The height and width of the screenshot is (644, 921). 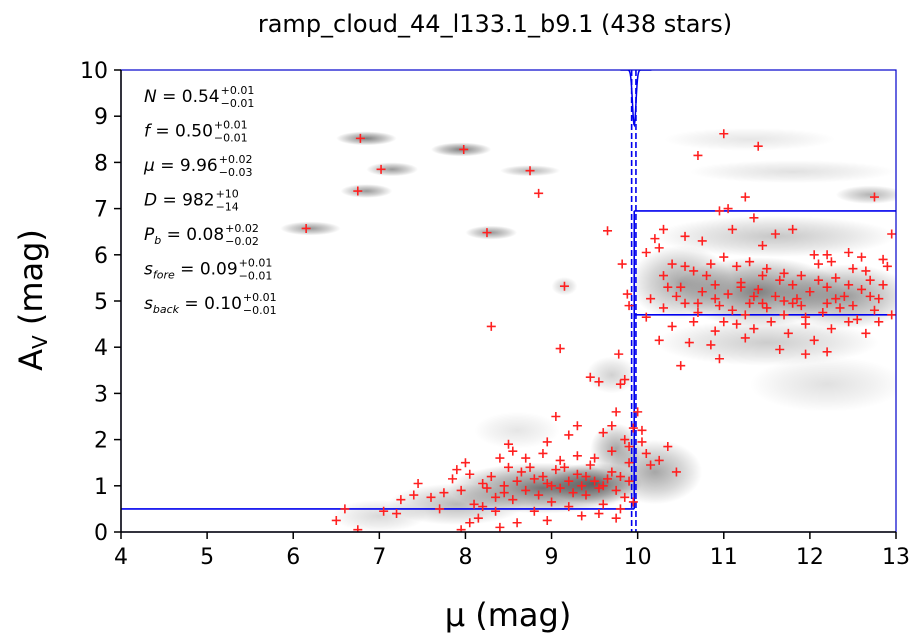 What do you see at coordinates (379, 557) in the screenshot?
I see `x-tick-label: 7` at bounding box center [379, 557].